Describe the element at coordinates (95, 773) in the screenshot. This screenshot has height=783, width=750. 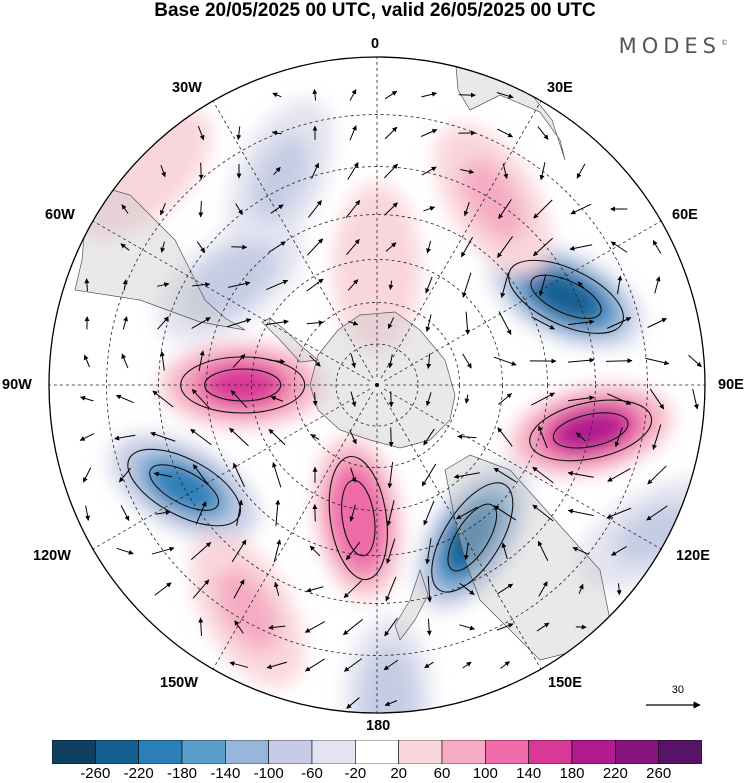
I see `colorbar-tick-label: -260` at that location.